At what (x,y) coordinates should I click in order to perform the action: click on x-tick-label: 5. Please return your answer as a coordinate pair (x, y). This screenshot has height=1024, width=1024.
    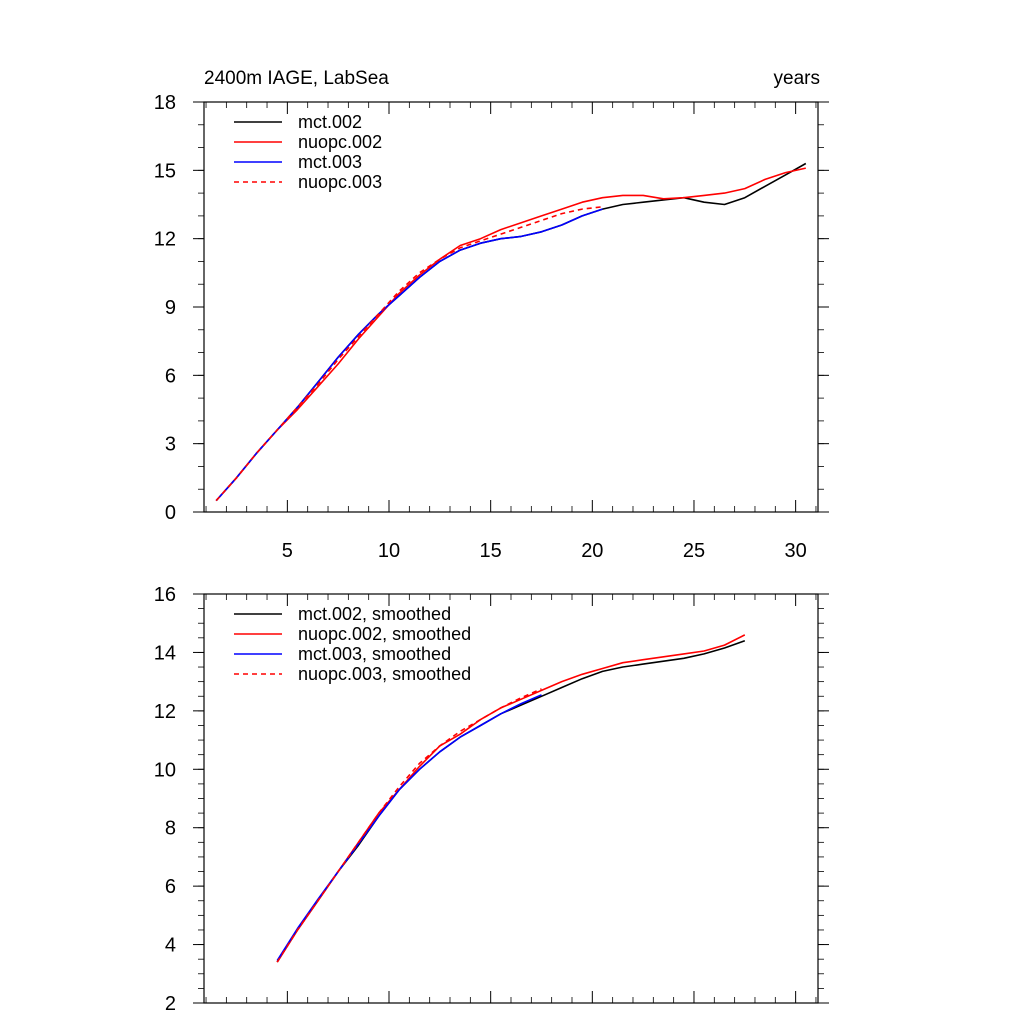
    Looking at the image, I should click on (287, 551).